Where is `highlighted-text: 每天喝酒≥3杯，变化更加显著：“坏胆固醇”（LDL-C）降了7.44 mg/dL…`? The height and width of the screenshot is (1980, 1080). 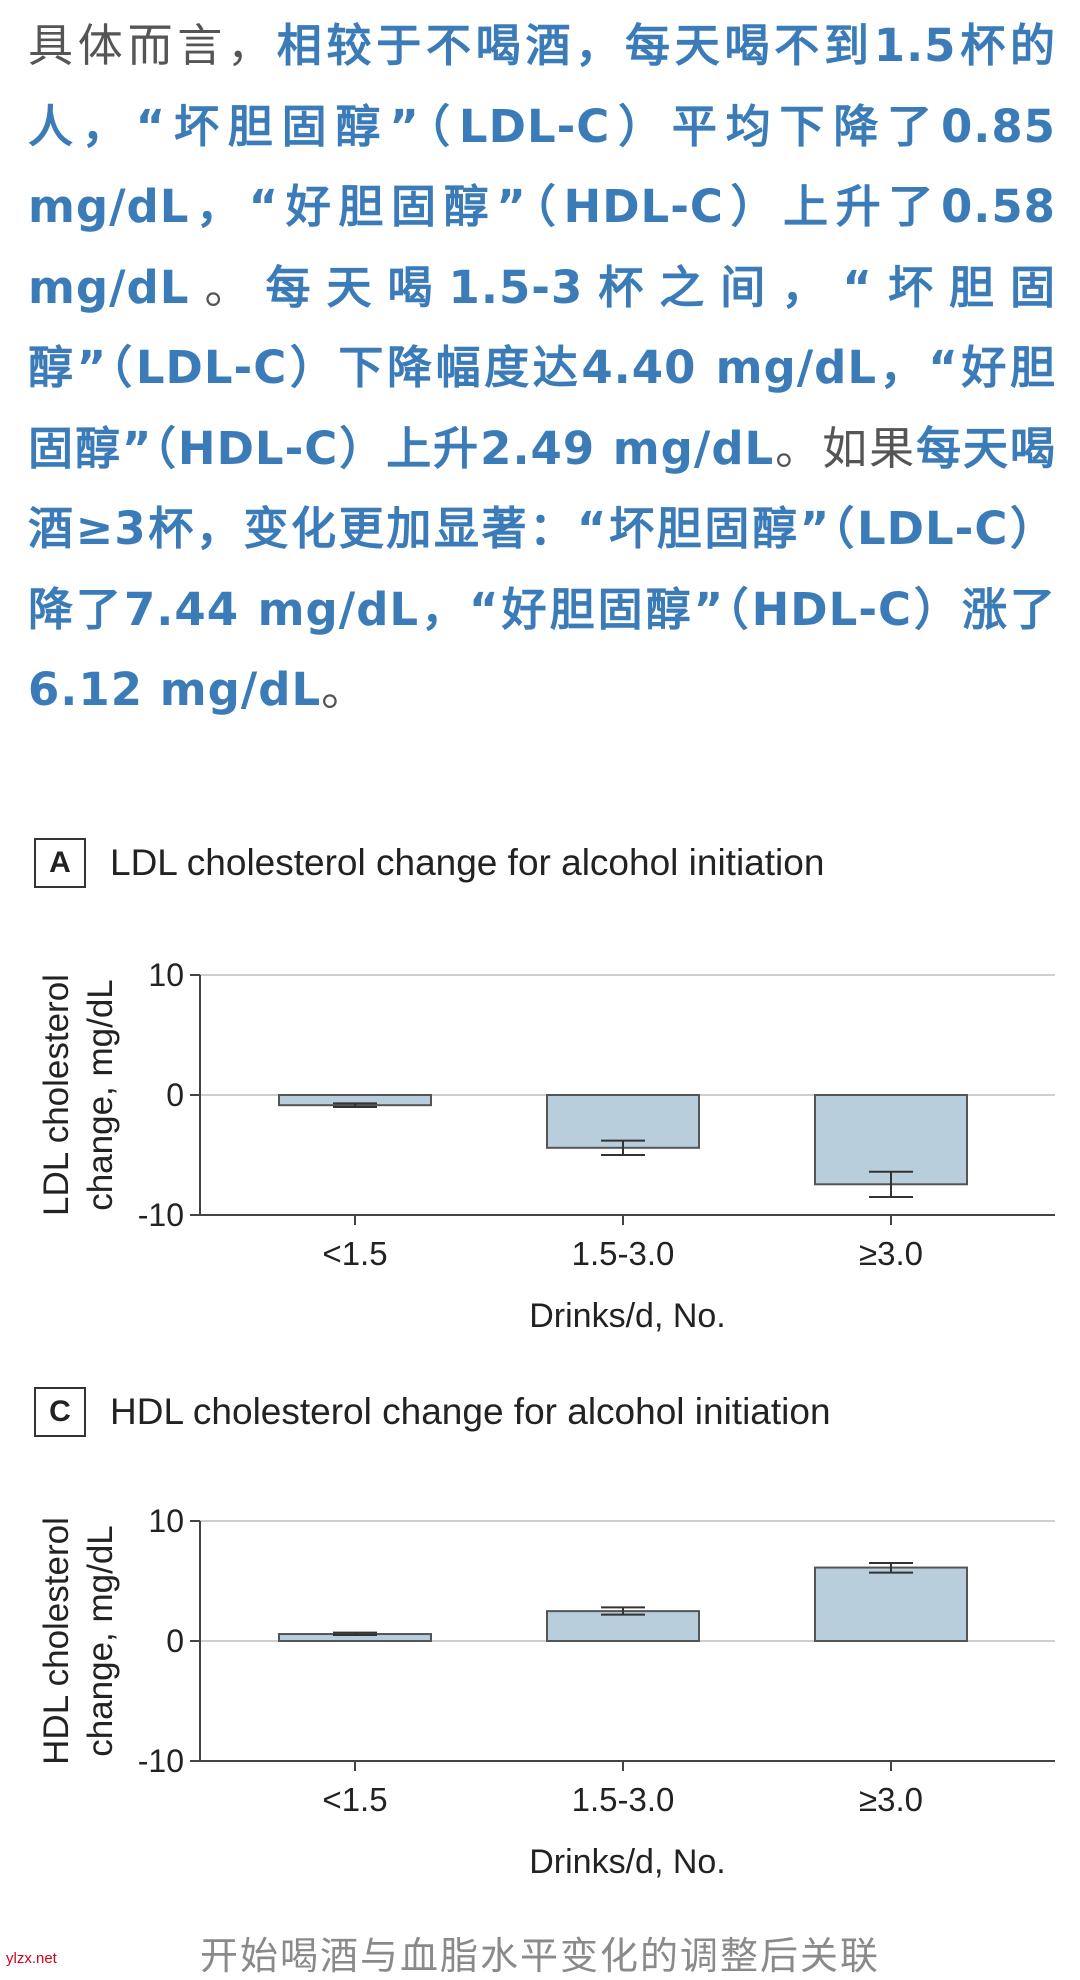 highlighted-text: 每天喝酒≥3杯，变化更加显著：“坏胆固醇”（LDL-C）降了7.44 mg/dL… is located at coordinates (542, 569).